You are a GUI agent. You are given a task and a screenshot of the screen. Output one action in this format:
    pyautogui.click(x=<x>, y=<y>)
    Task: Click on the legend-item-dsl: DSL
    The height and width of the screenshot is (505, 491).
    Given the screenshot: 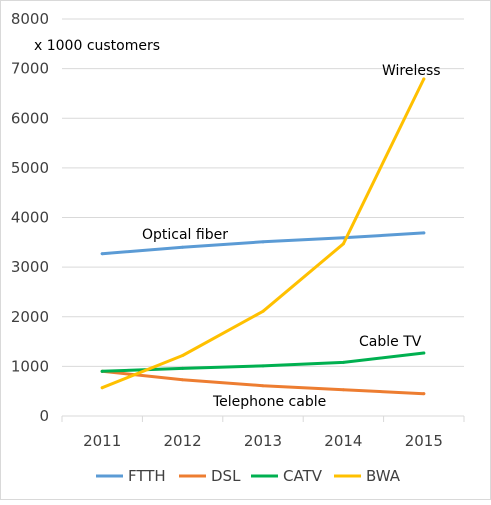 What is the action you would take?
    pyautogui.click(x=210, y=476)
    